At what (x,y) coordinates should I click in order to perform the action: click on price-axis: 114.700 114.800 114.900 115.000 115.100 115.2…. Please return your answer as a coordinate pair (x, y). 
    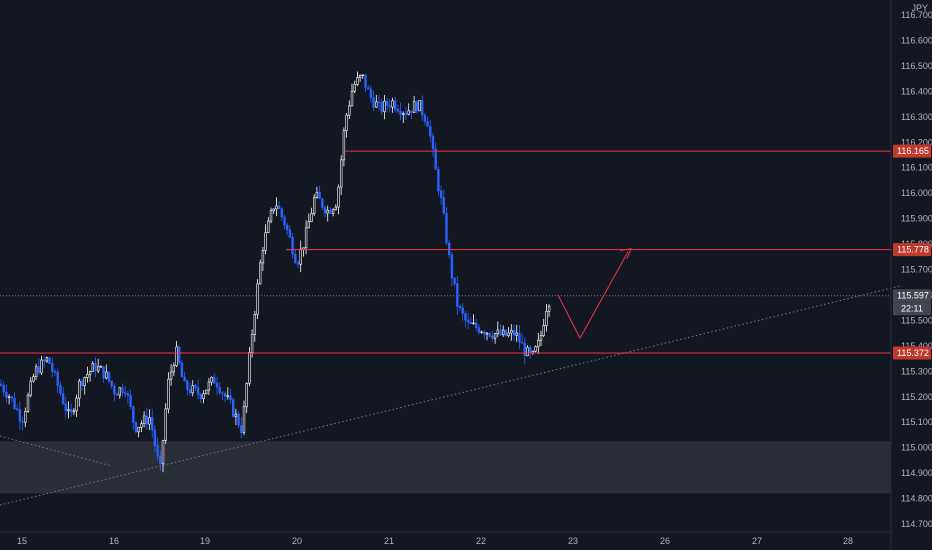
    Looking at the image, I should click on (916, 269).